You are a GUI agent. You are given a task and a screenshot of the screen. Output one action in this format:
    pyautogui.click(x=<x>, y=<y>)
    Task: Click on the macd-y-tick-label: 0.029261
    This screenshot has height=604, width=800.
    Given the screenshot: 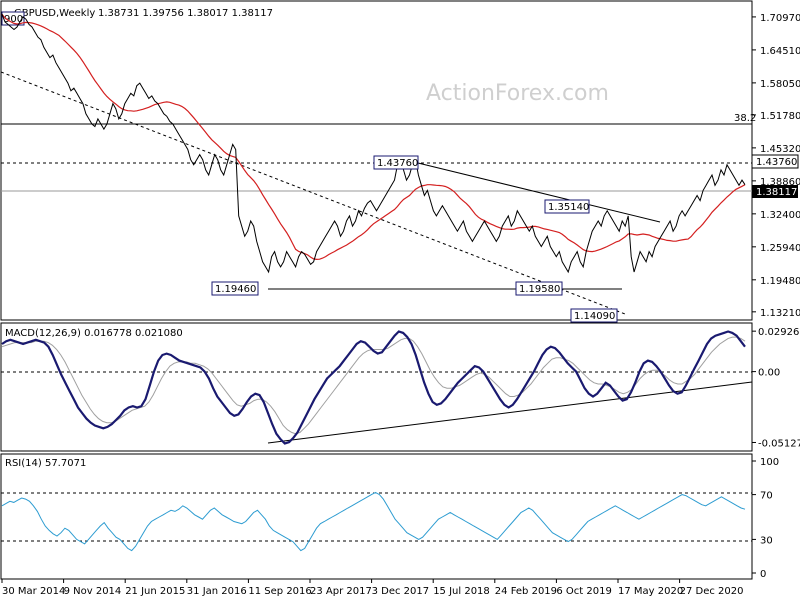 What is the action you would take?
    pyautogui.click(x=779, y=332)
    